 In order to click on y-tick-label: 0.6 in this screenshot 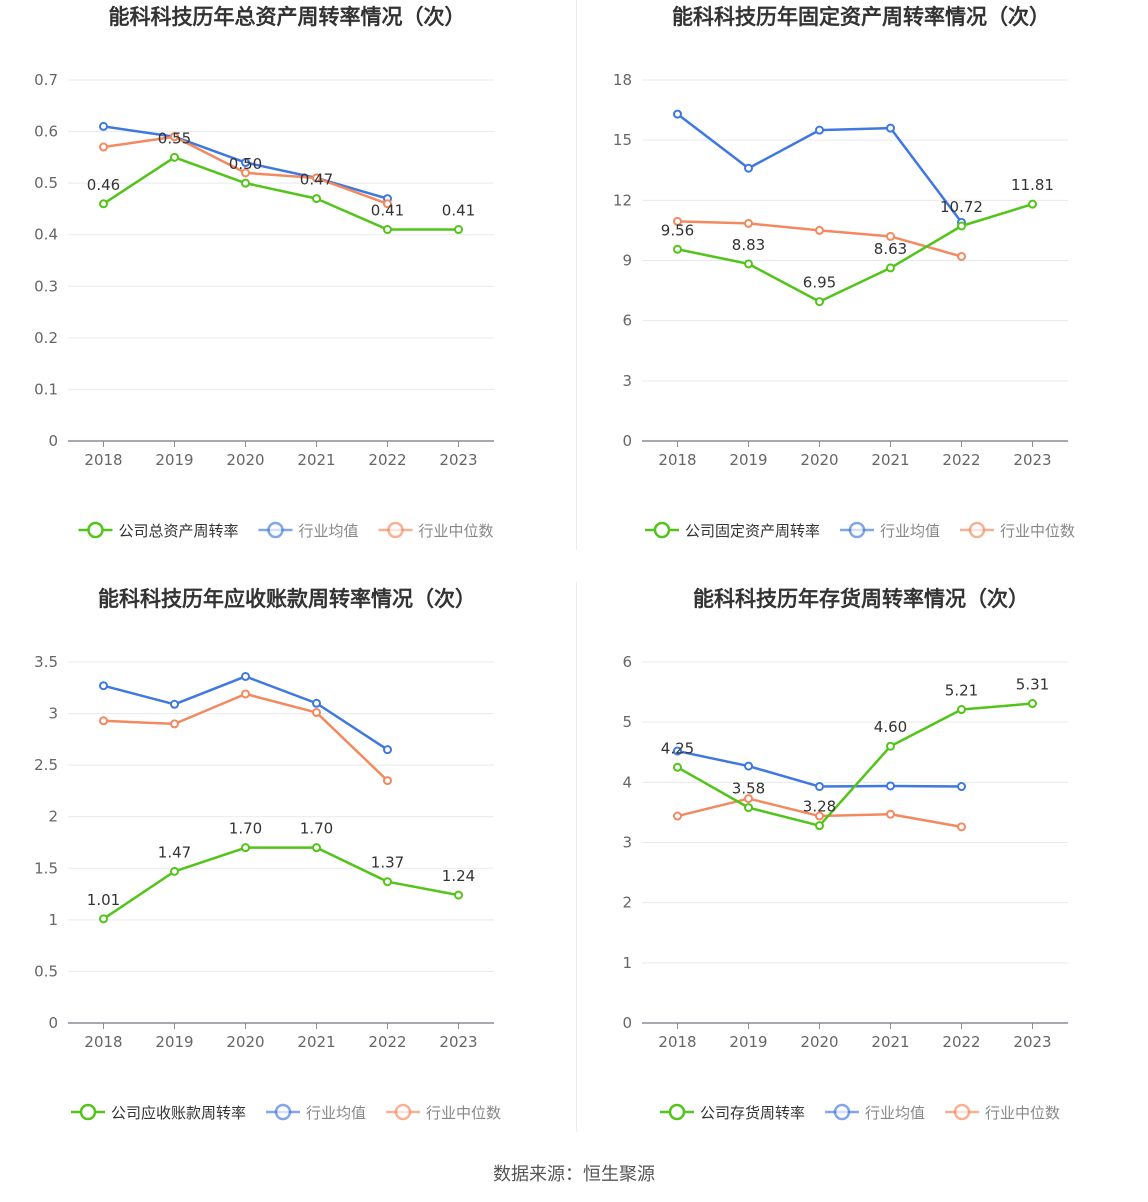, I will do `click(46, 132)`.